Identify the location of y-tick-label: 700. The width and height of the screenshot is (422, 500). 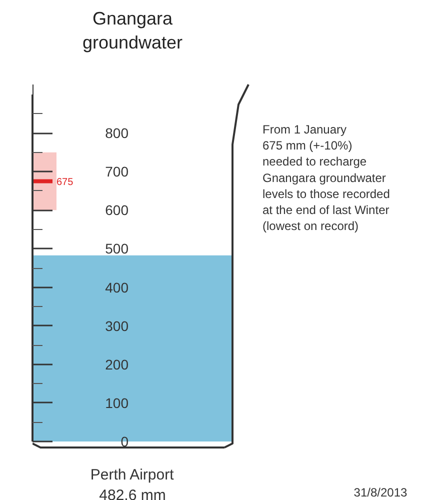
(117, 172).